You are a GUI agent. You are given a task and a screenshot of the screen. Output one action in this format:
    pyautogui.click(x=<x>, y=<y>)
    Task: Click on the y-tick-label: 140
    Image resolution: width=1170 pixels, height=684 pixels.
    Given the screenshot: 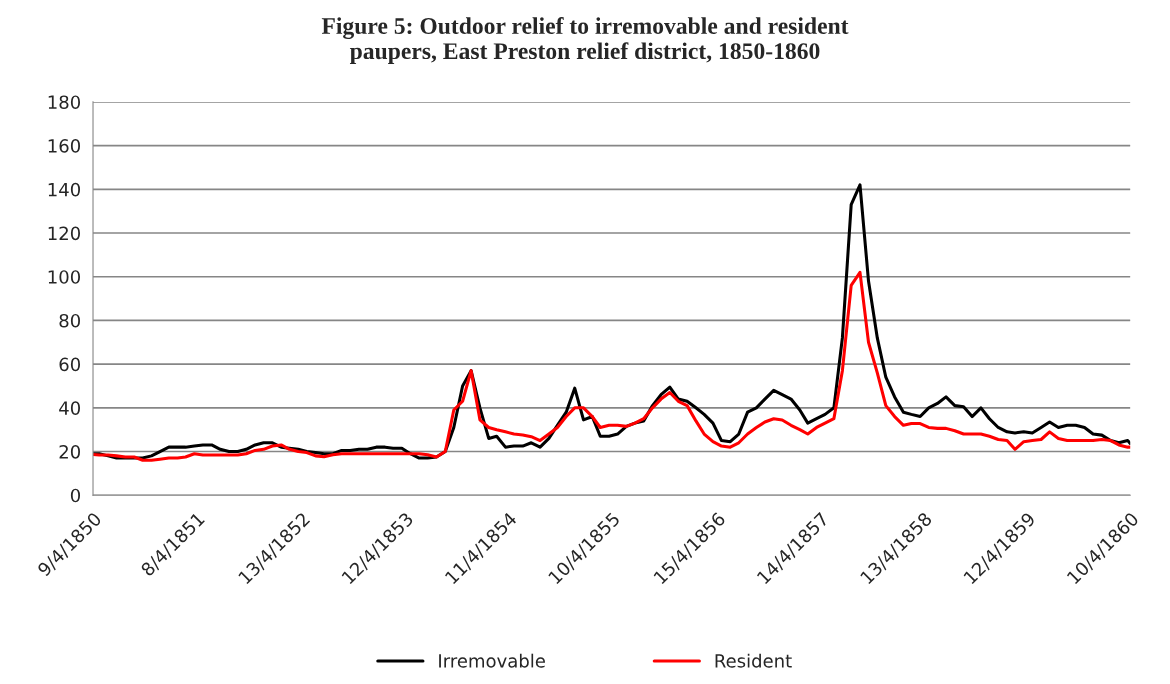 What is the action you would take?
    pyautogui.click(x=64, y=189)
    